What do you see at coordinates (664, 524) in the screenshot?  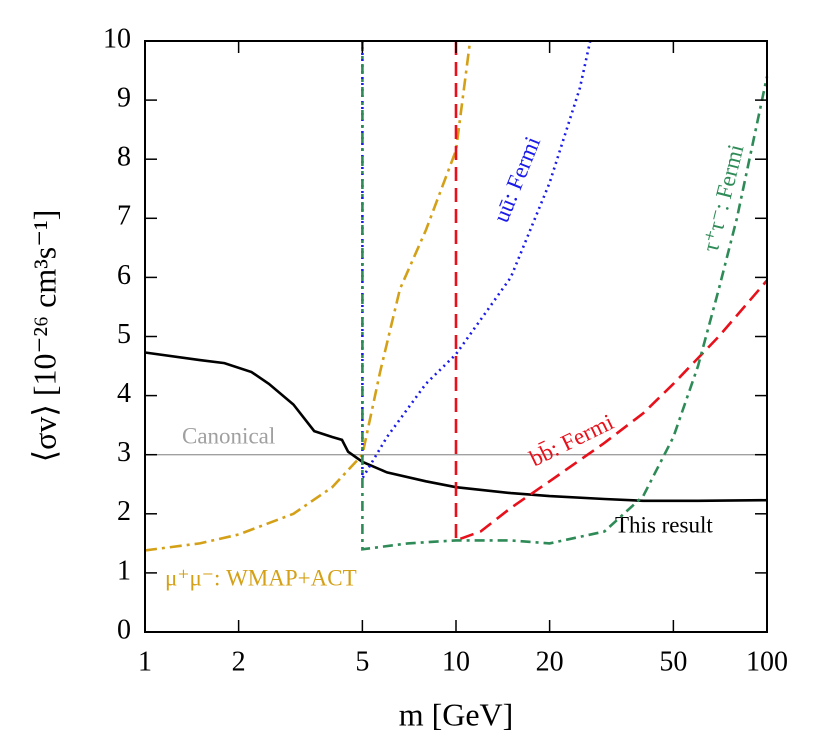 I see `series-label: This result` at bounding box center [664, 524].